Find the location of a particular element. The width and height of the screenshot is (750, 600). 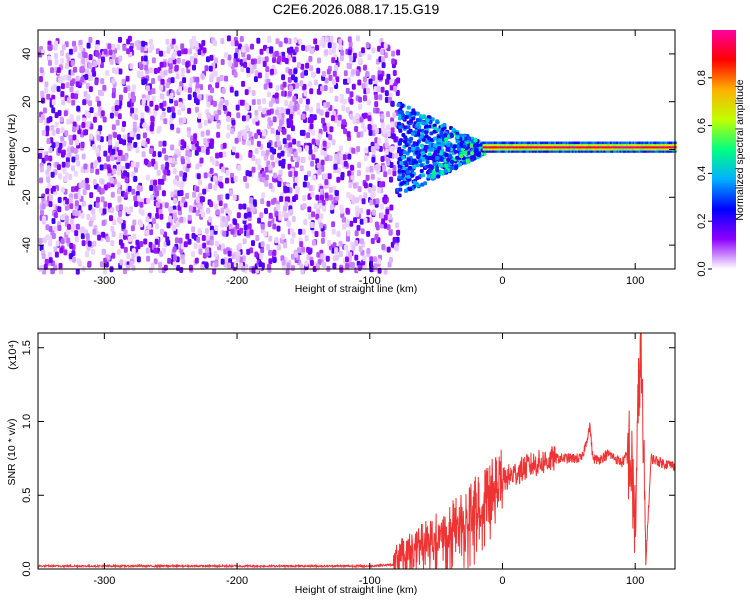

colorbar-ticks: 0.00.20.40.60.8 is located at coordinates (704, 173).